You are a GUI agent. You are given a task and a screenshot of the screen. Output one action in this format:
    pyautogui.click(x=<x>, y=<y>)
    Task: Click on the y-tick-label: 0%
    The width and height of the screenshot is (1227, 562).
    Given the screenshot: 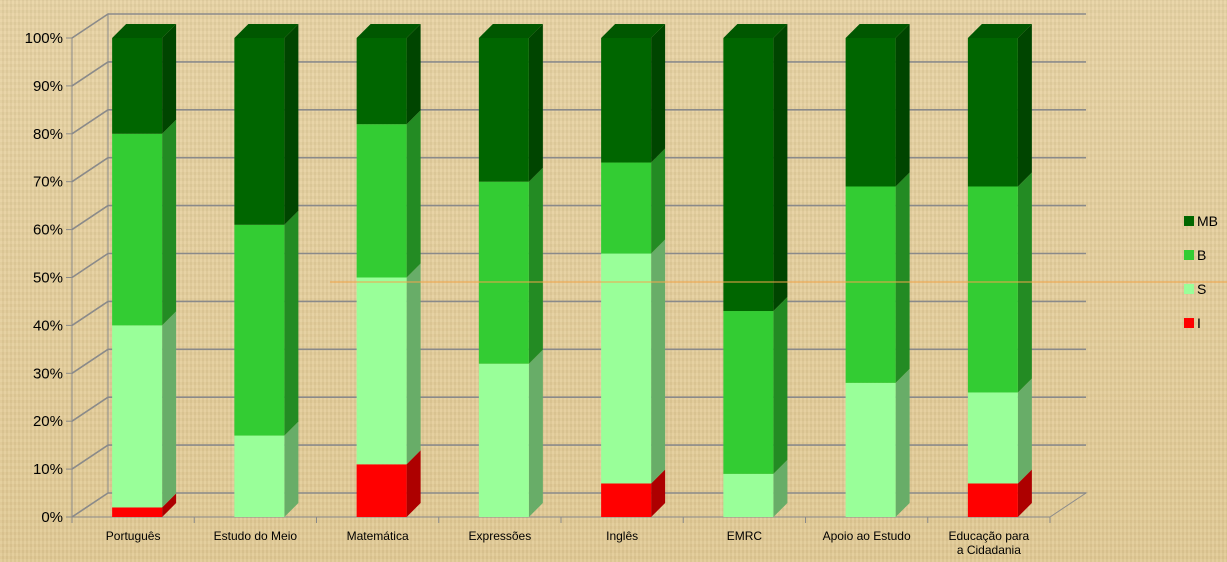 What is the action you would take?
    pyautogui.click(x=52, y=517)
    